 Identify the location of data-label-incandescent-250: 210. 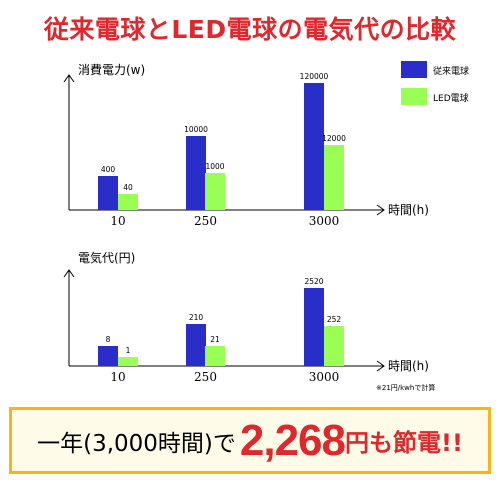
(196, 317).